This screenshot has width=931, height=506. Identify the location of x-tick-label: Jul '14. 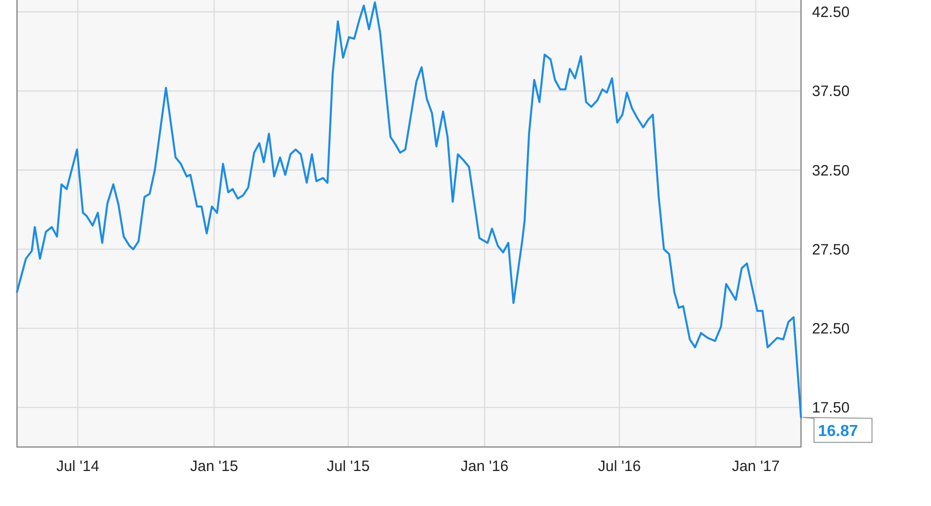
(78, 466).